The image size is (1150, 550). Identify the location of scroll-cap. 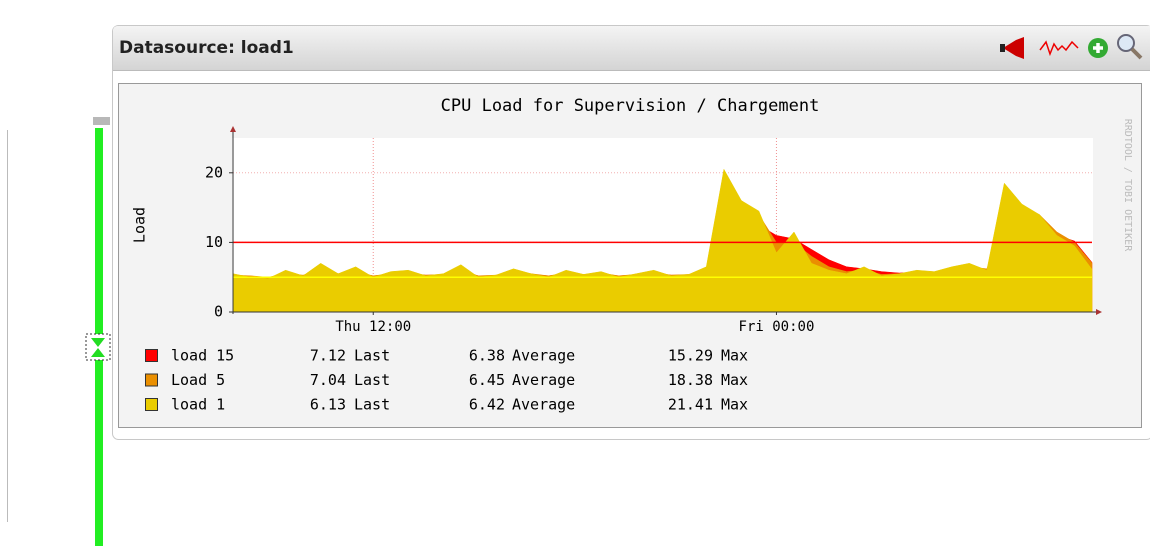
(101, 121).